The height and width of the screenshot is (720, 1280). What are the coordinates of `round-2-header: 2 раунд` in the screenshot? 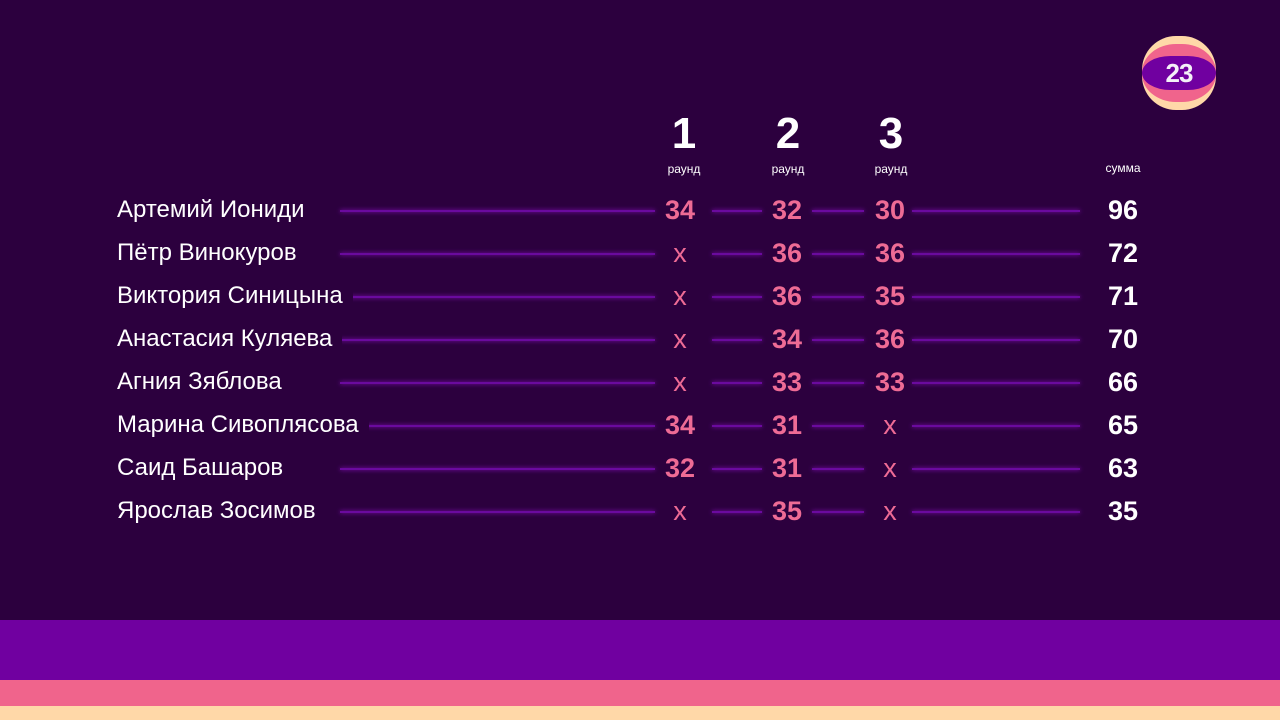 It's located at (788, 143).